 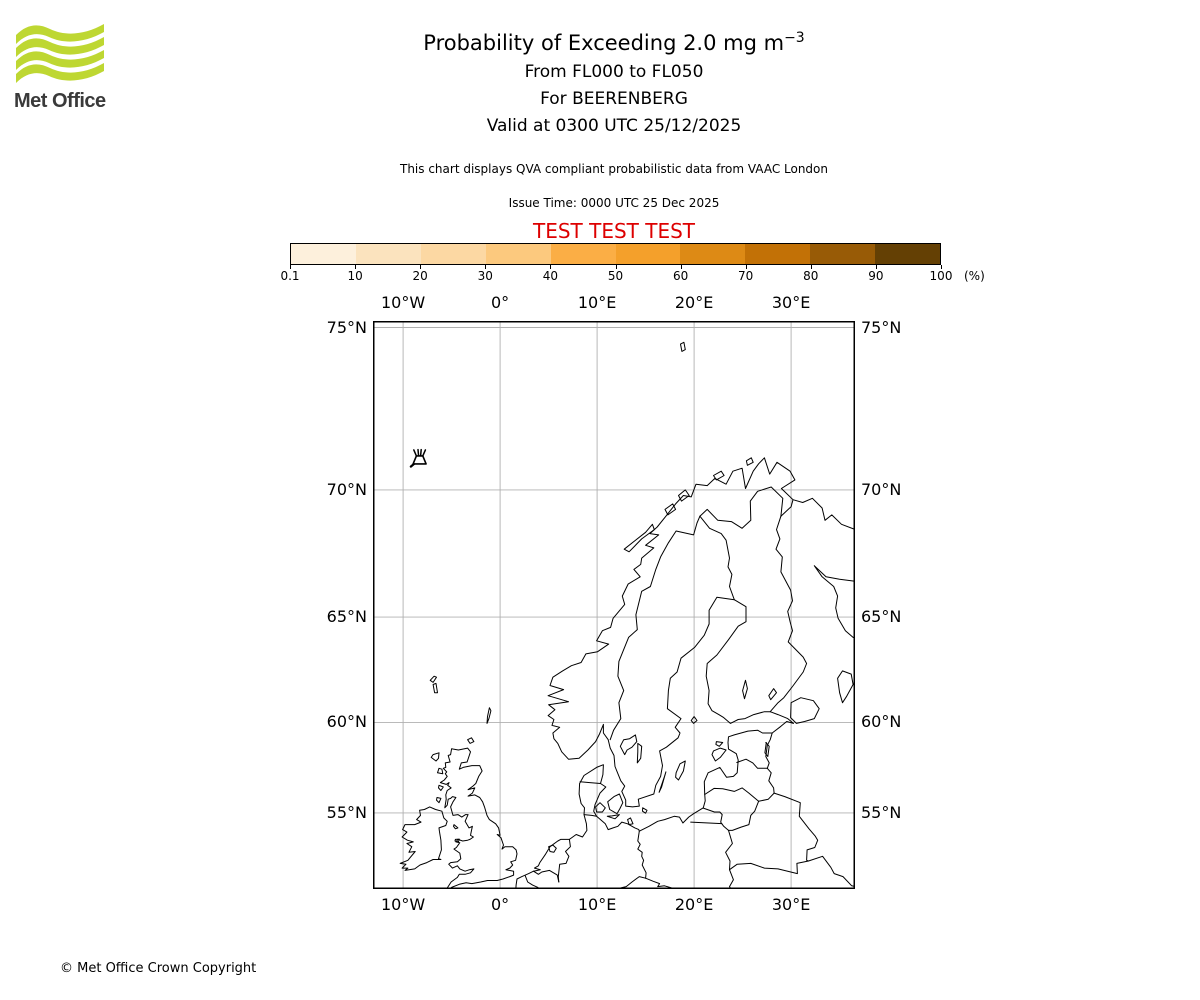 I want to click on met-office-logo: Met Office, so click(x=69, y=67).